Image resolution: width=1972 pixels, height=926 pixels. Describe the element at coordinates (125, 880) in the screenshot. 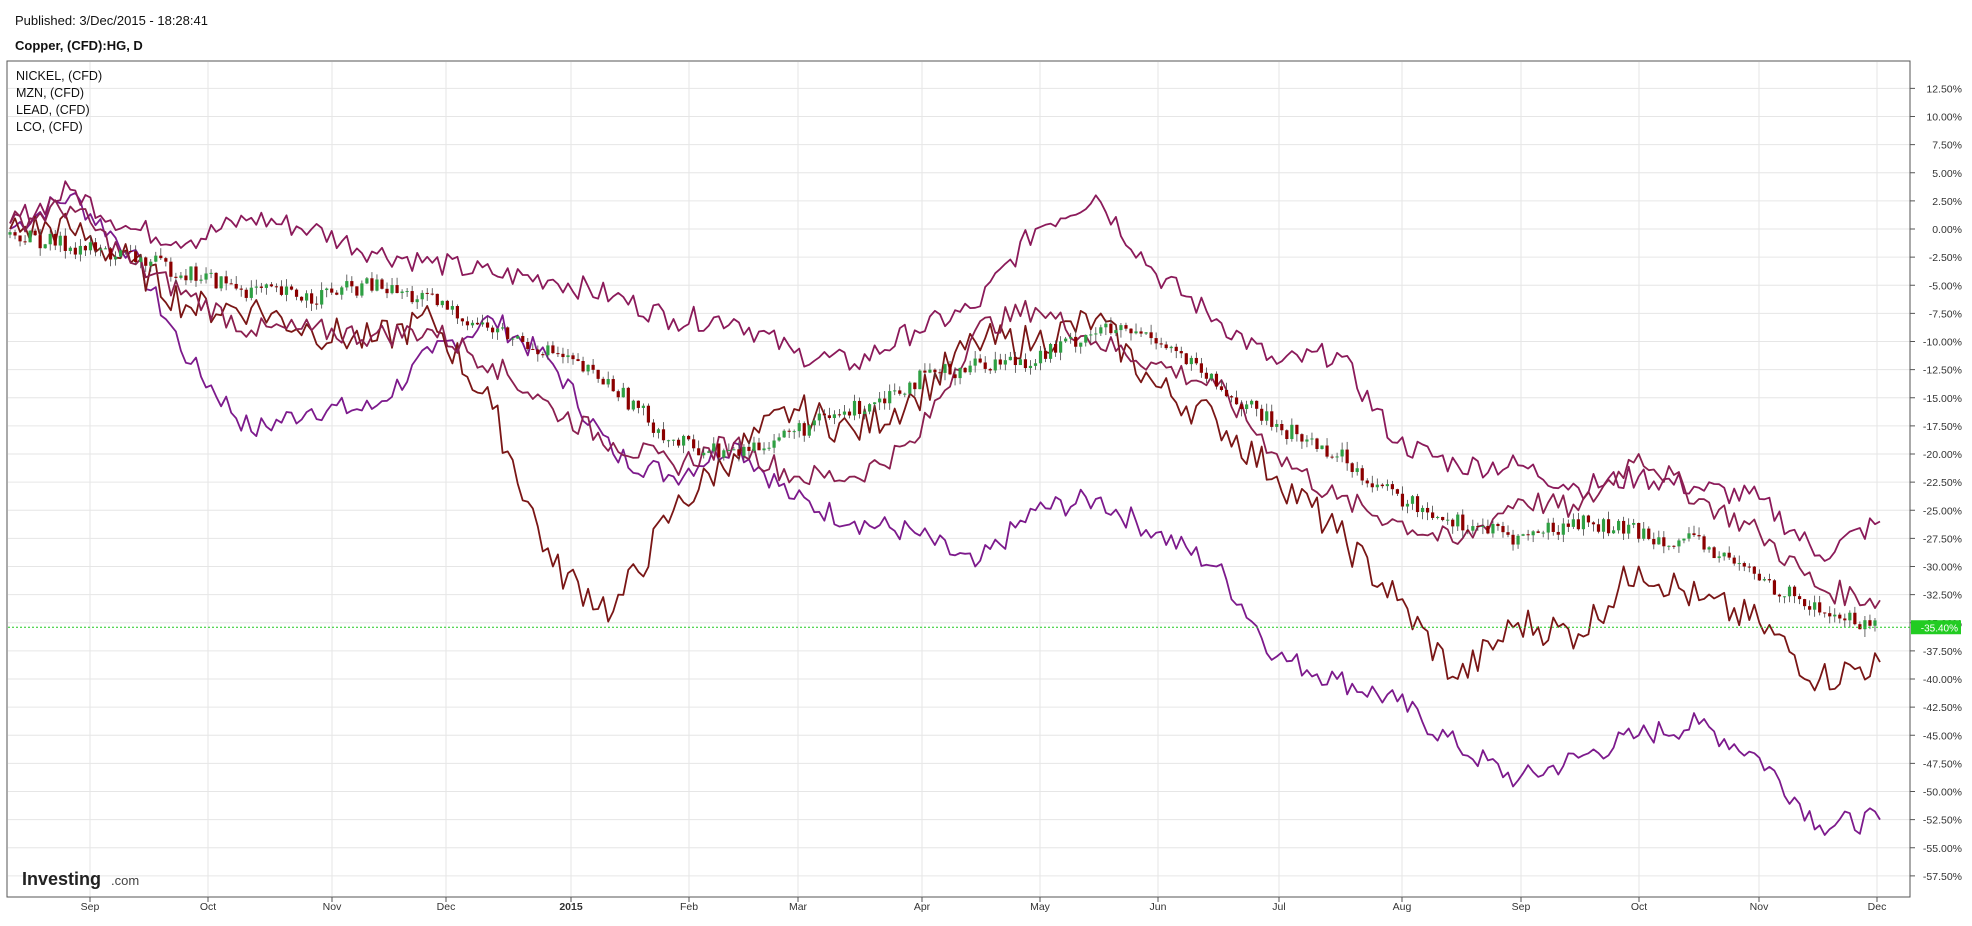

I see `logo-suffix: .com` at that location.